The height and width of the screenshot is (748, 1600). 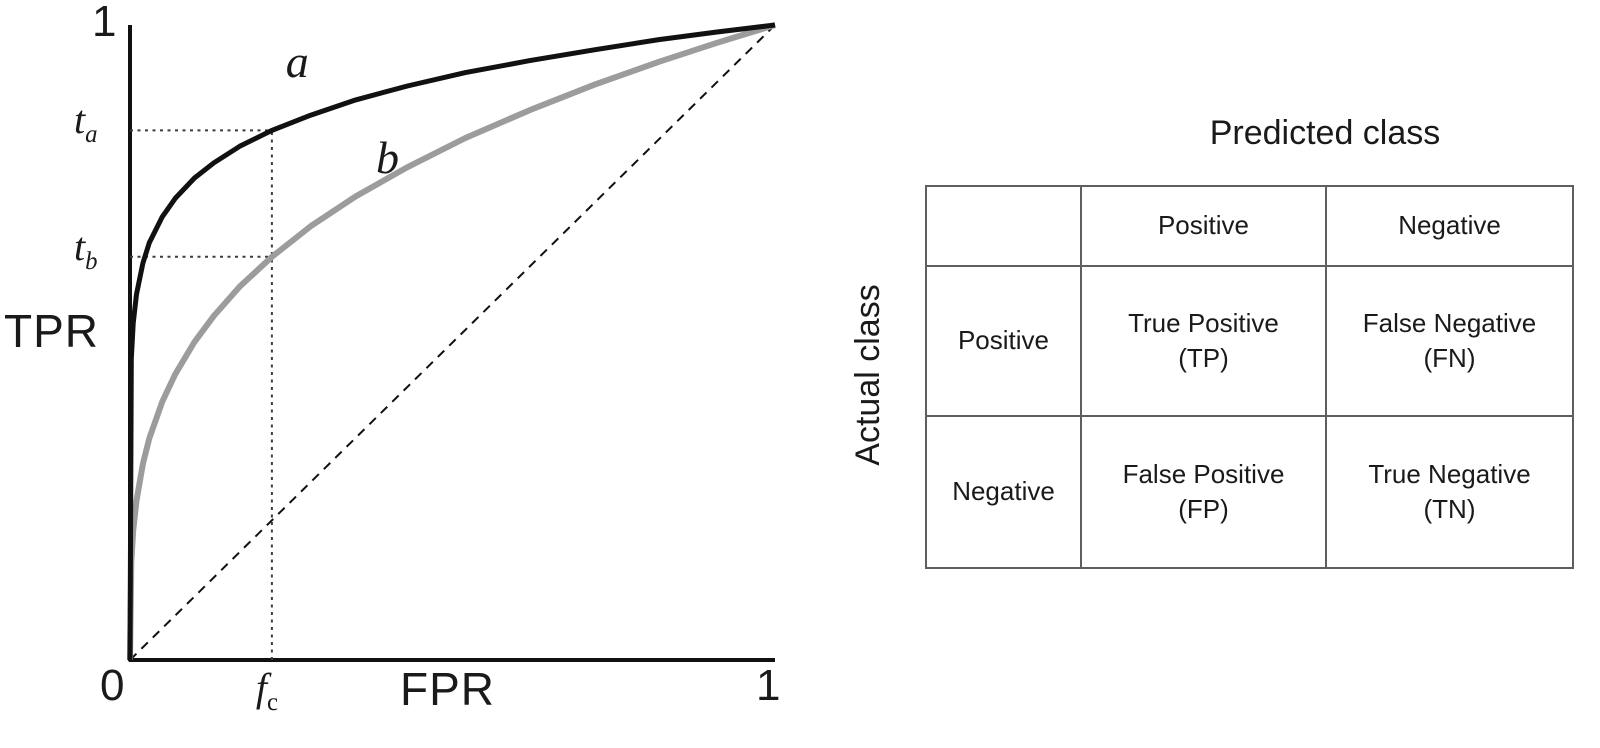 What do you see at coordinates (297, 62) in the screenshot?
I see `curve-label-a: a` at bounding box center [297, 62].